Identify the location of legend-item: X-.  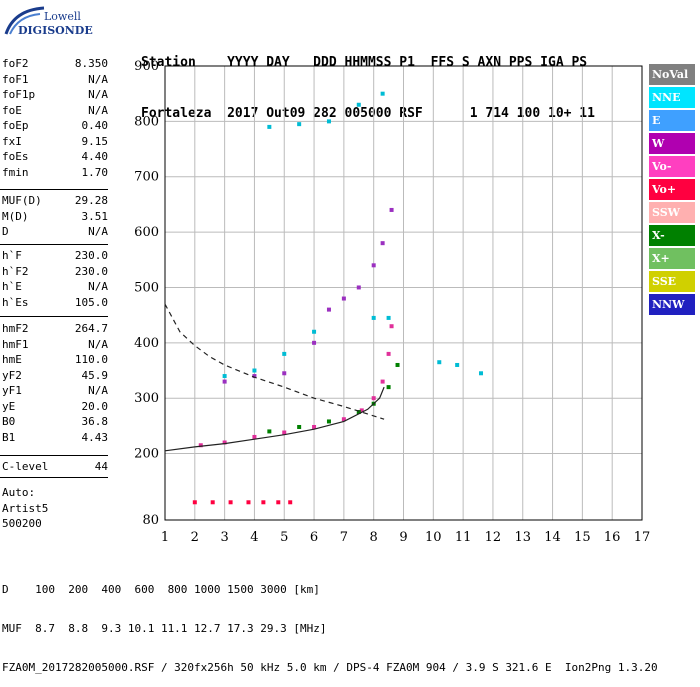
(672, 235).